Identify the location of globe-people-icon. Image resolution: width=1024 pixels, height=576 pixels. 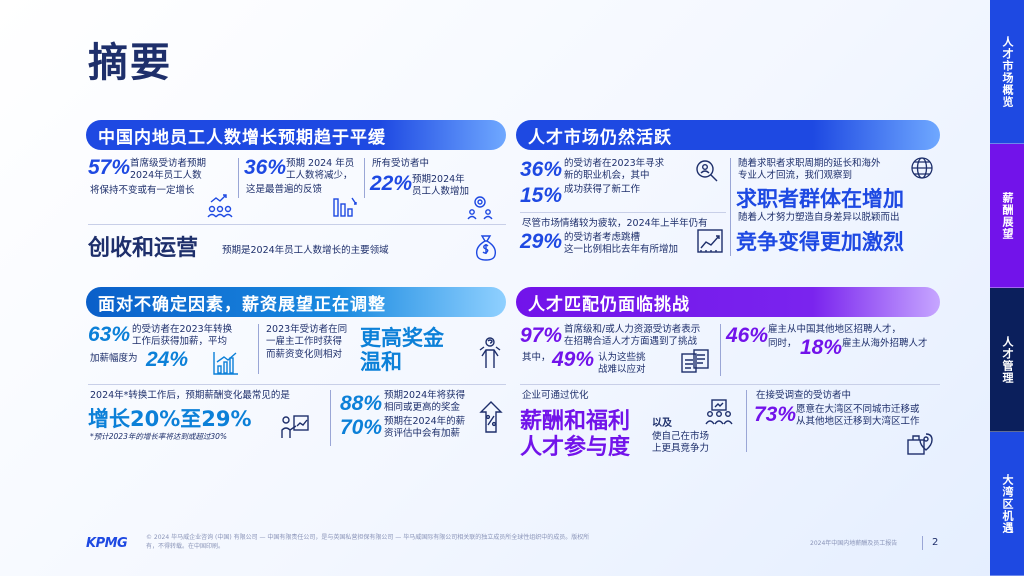
(922, 168).